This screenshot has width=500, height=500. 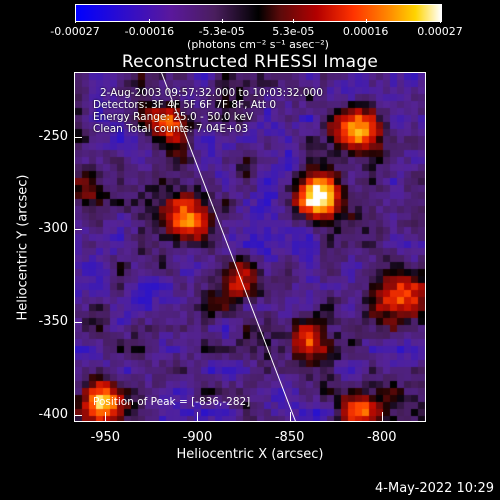 What do you see at coordinates (293, 31) in the screenshot?
I see `colorbar-tick-label: 5.3e-05` at bounding box center [293, 31].